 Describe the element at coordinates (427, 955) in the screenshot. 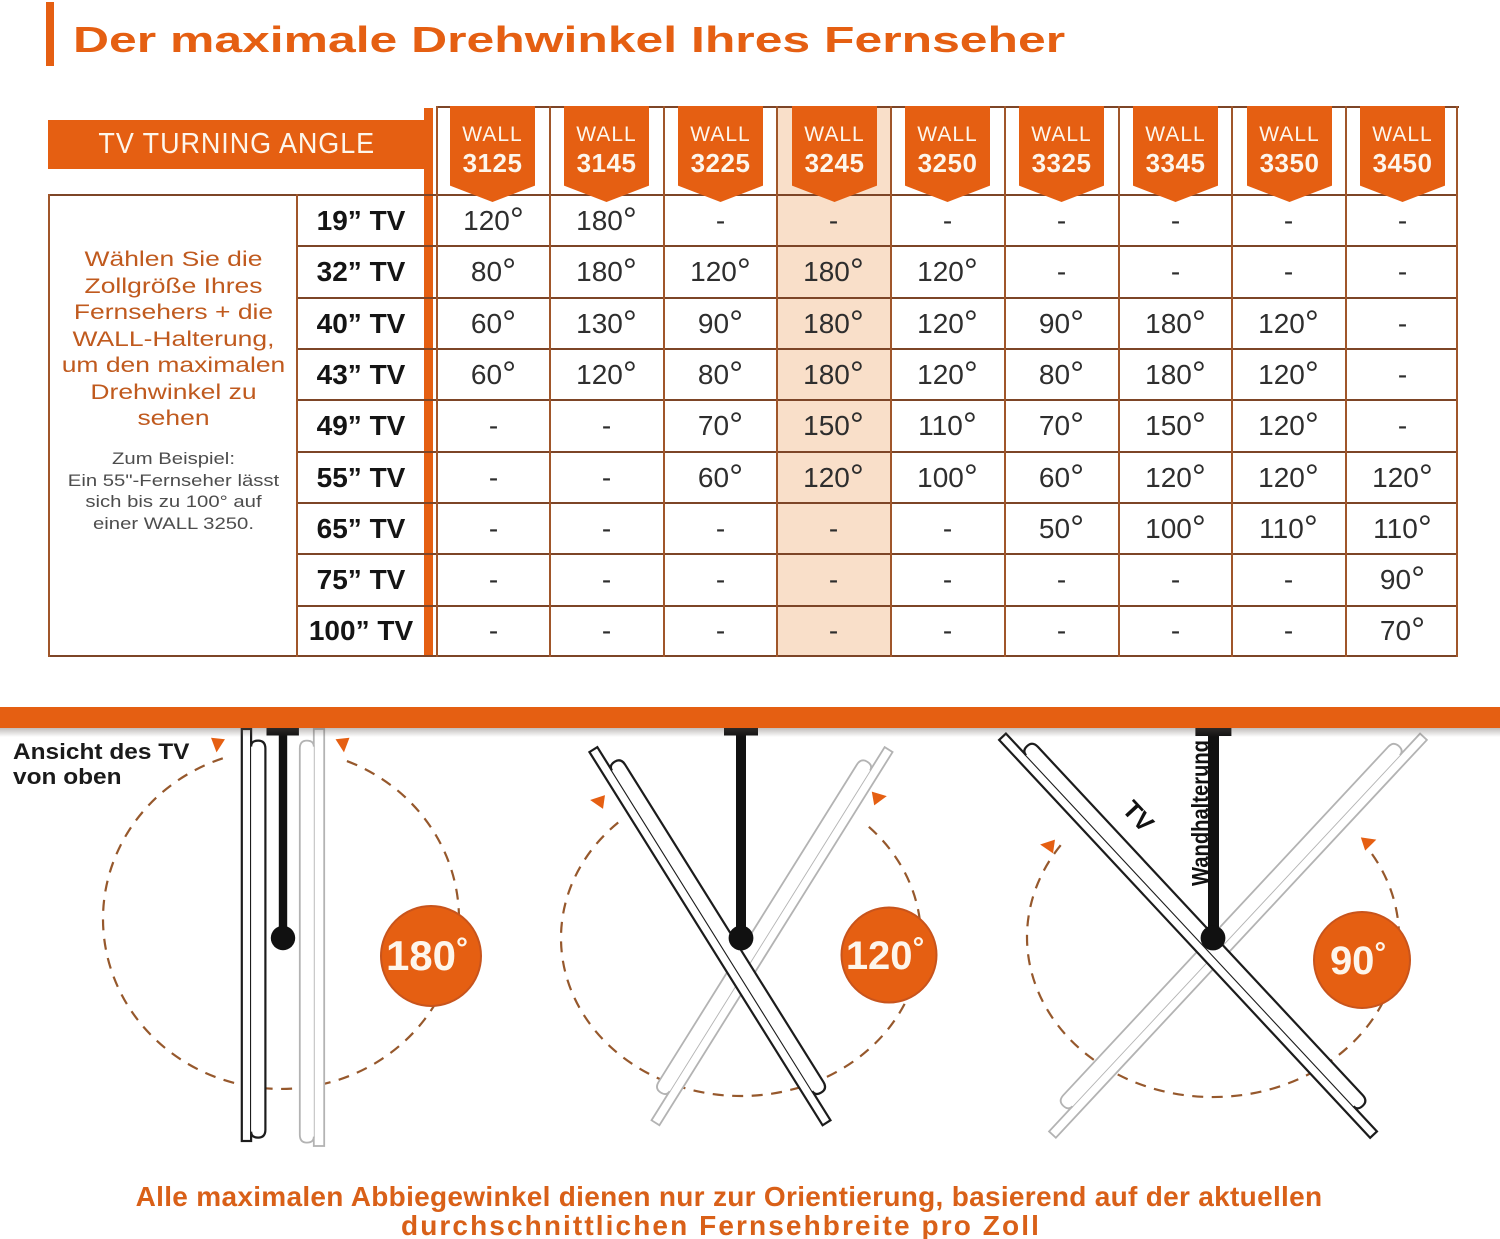

I see `svg-text: 180°` at that location.